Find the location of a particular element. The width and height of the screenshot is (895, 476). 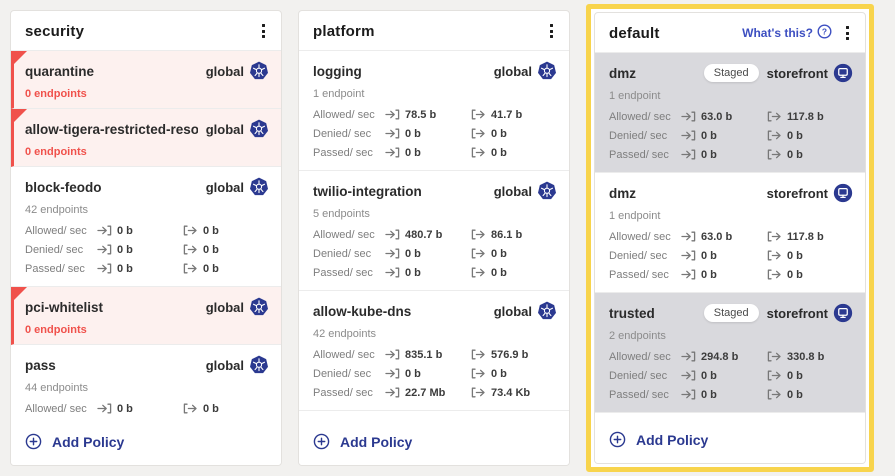

whats-this-link: What's this? ? is located at coordinates (787, 33).